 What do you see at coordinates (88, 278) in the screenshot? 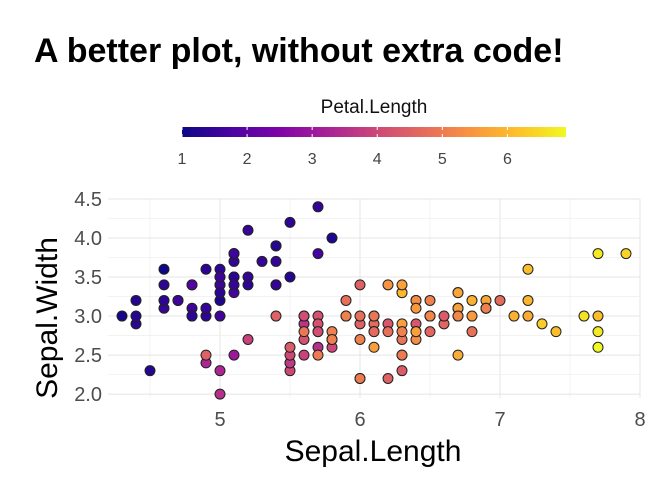
I see `y-tick-label: 3.5` at bounding box center [88, 278].